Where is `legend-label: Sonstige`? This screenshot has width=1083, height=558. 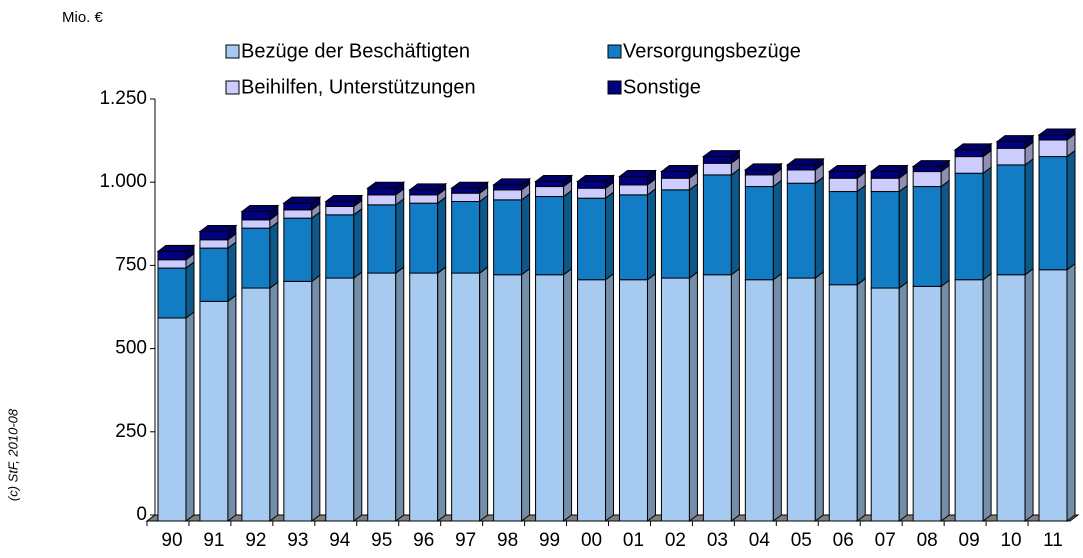 legend-label: Sonstige is located at coordinates (662, 87).